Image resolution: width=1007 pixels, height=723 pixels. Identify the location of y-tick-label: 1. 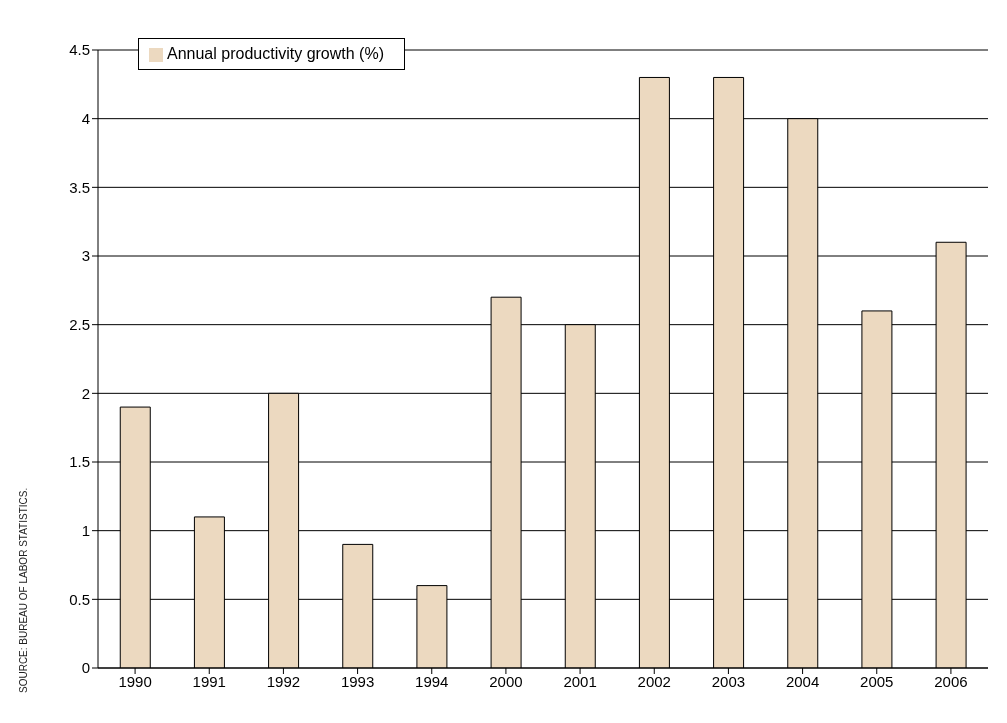
(85, 530).